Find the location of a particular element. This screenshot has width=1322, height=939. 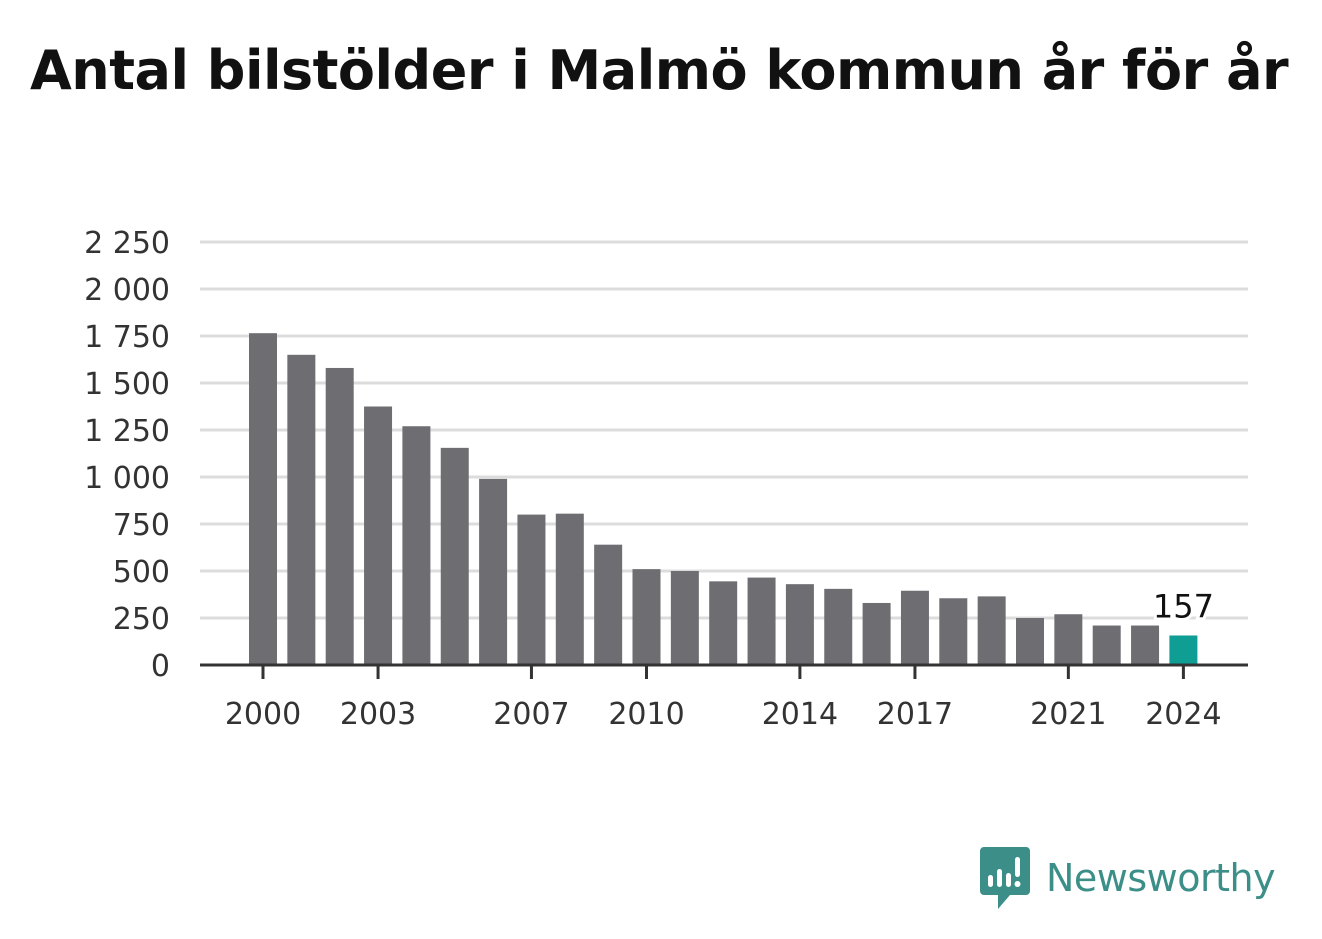

bar-2023 is located at coordinates (1145, 645).